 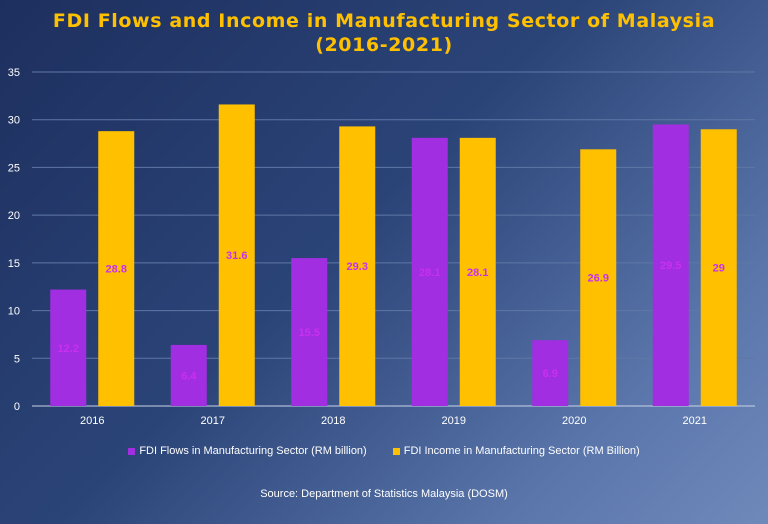 I want to click on data-label: 28.8, so click(x=116, y=270).